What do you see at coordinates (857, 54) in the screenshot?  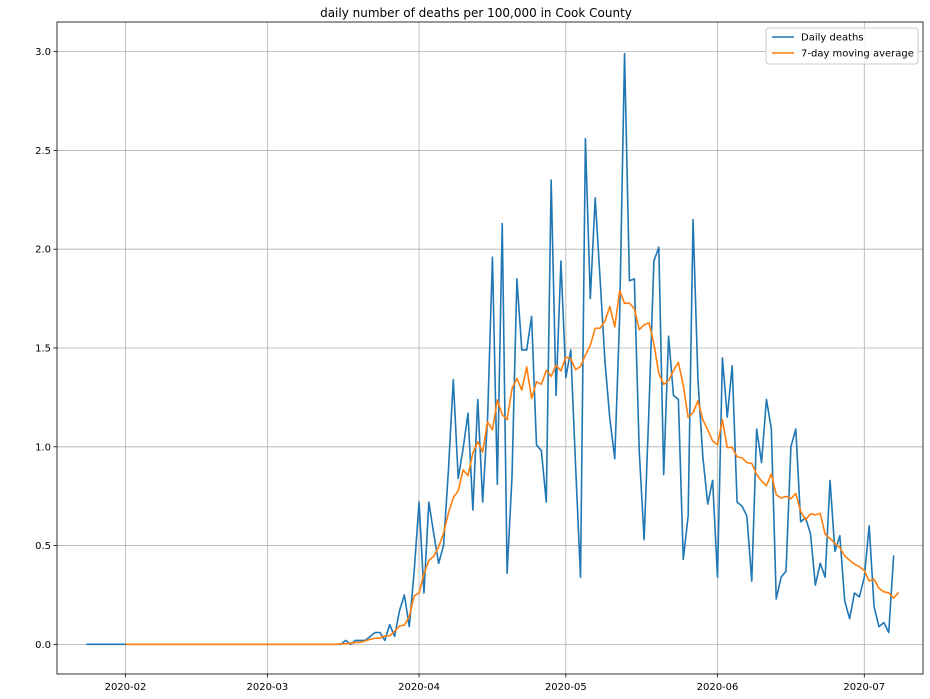 I see `legend-label-moving-average: 7-day moving average` at bounding box center [857, 54].